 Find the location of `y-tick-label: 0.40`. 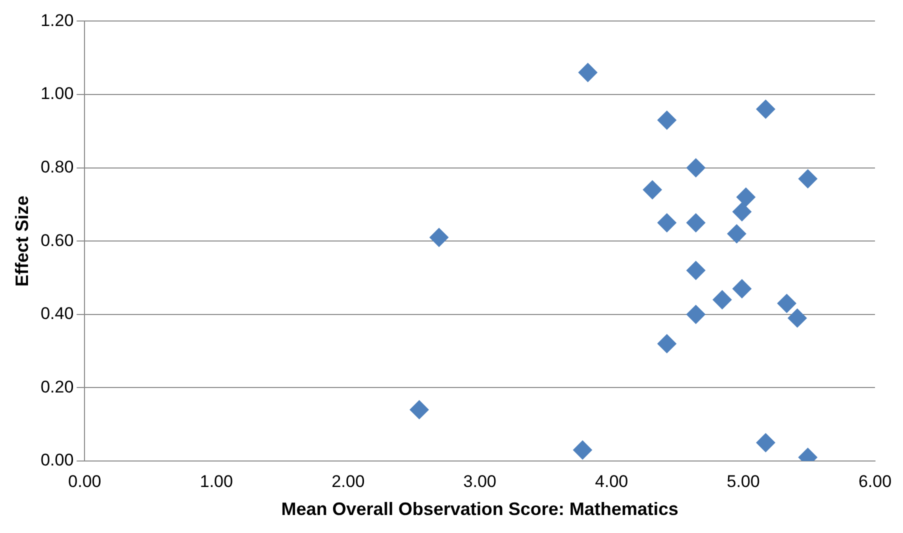

y-tick-label: 0.40 is located at coordinates (57, 314).